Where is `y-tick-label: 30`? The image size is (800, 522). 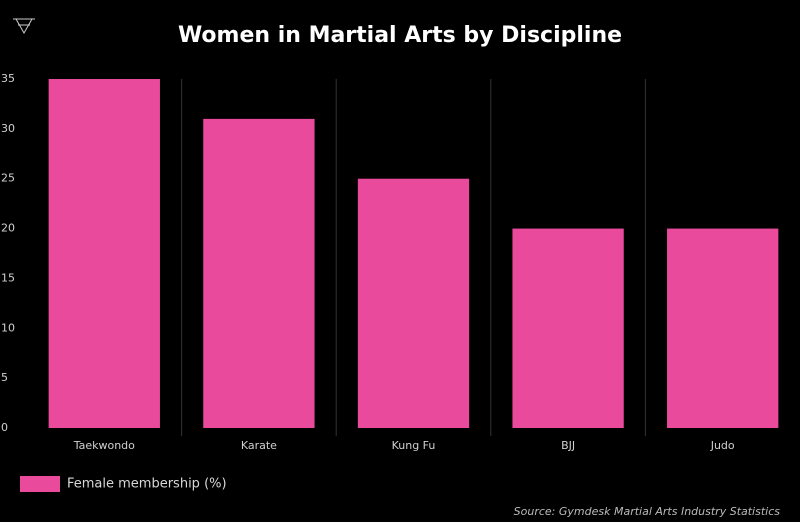 y-tick-label: 30 is located at coordinates (8, 128).